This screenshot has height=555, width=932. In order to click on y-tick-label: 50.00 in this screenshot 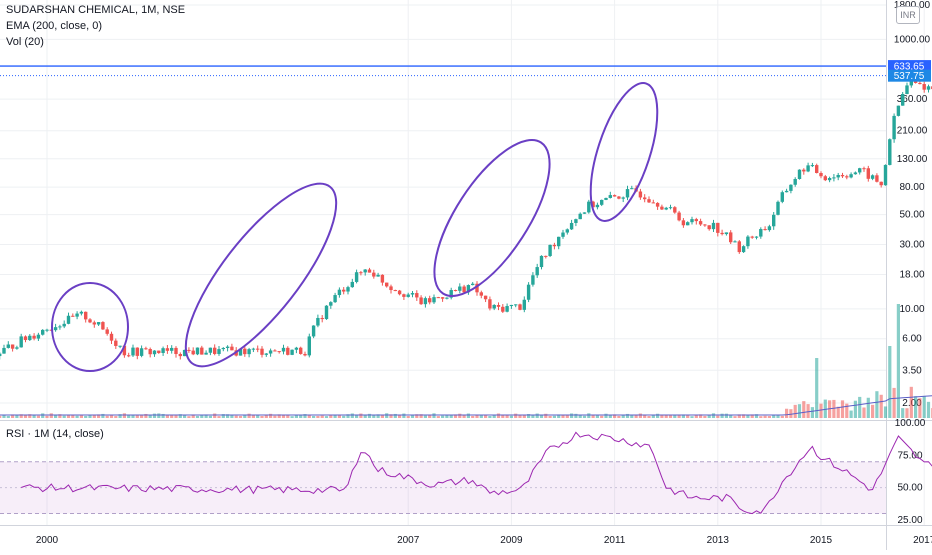, I will do `click(911, 215)`.